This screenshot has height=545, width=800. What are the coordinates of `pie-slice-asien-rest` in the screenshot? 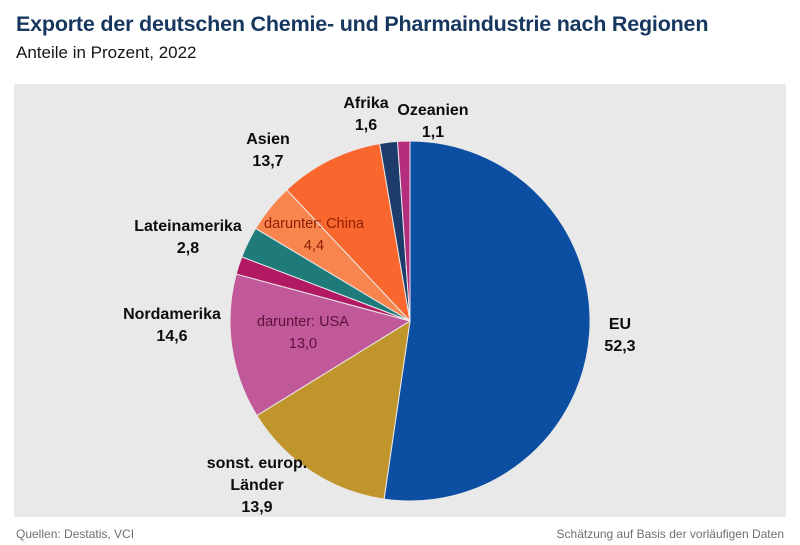 It's located at (348, 232).